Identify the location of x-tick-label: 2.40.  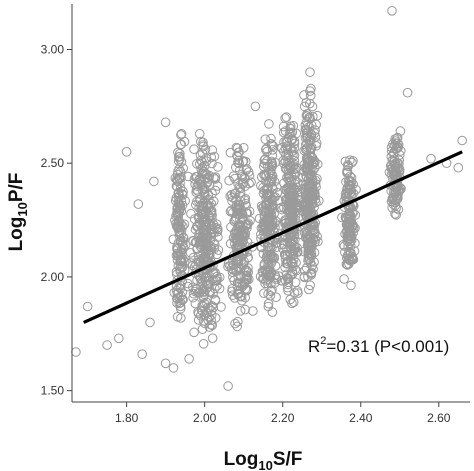
(361, 418).